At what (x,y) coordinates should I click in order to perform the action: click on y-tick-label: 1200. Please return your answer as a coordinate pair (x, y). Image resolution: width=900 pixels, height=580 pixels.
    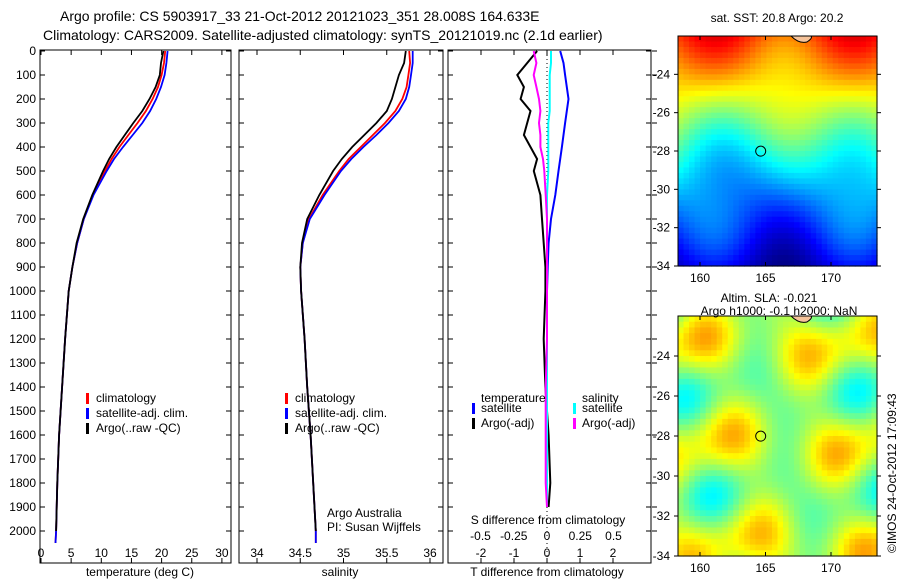
    Looking at the image, I should click on (22, 339).